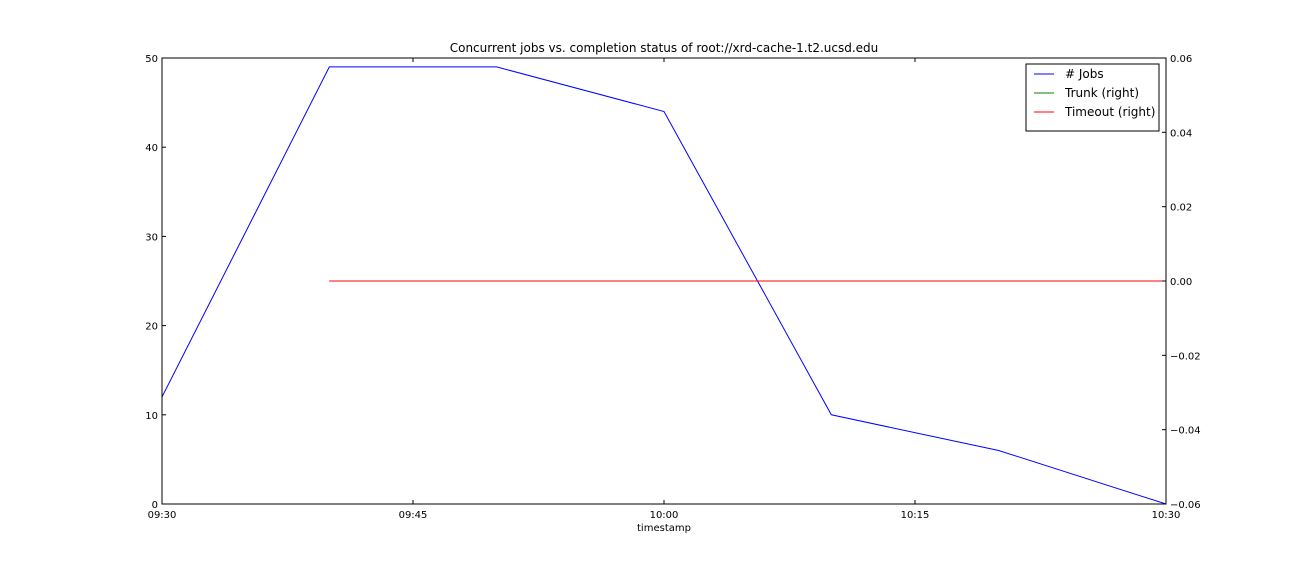  Describe the element at coordinates (1181, 282) in the screenshot. I see `y-tick-label-right: 0.00` at that location.